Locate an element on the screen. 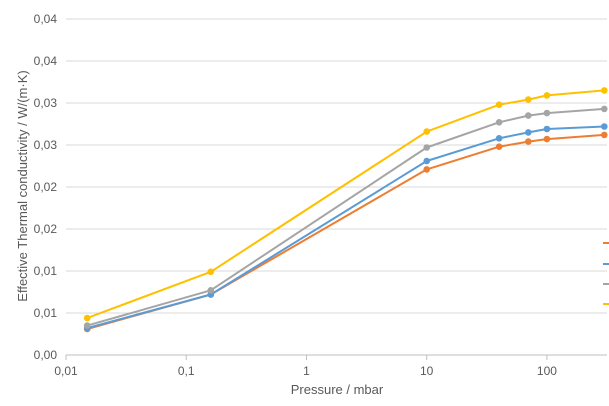  y-axis-ticks: 0,00 0,01 0,01 0,02 0,02 0,03 0,03 0,04 0,04 is located at coordinates (46, 187).